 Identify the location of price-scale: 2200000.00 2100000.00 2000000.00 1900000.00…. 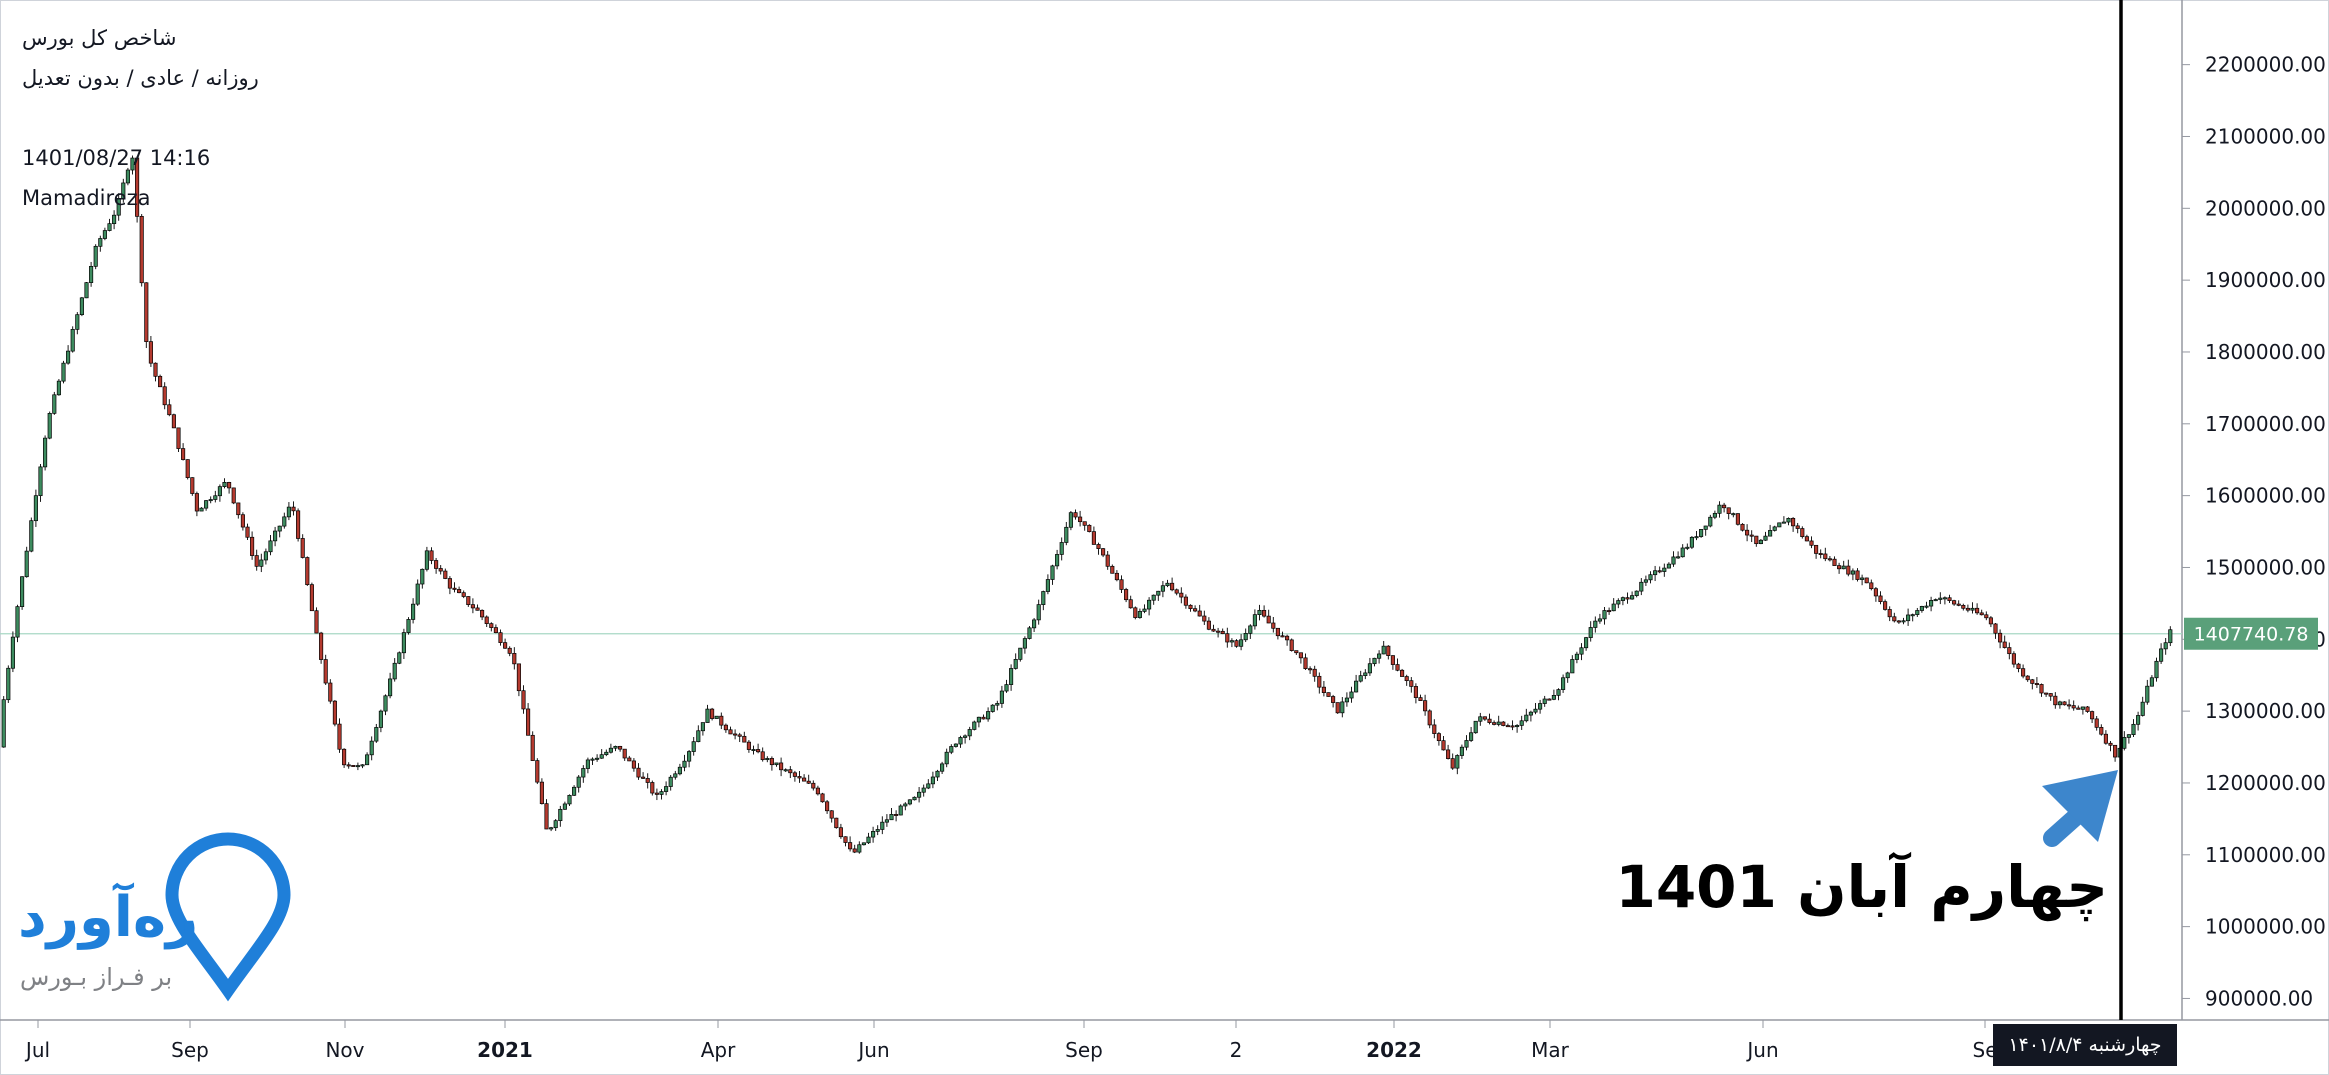
(2254, 532).